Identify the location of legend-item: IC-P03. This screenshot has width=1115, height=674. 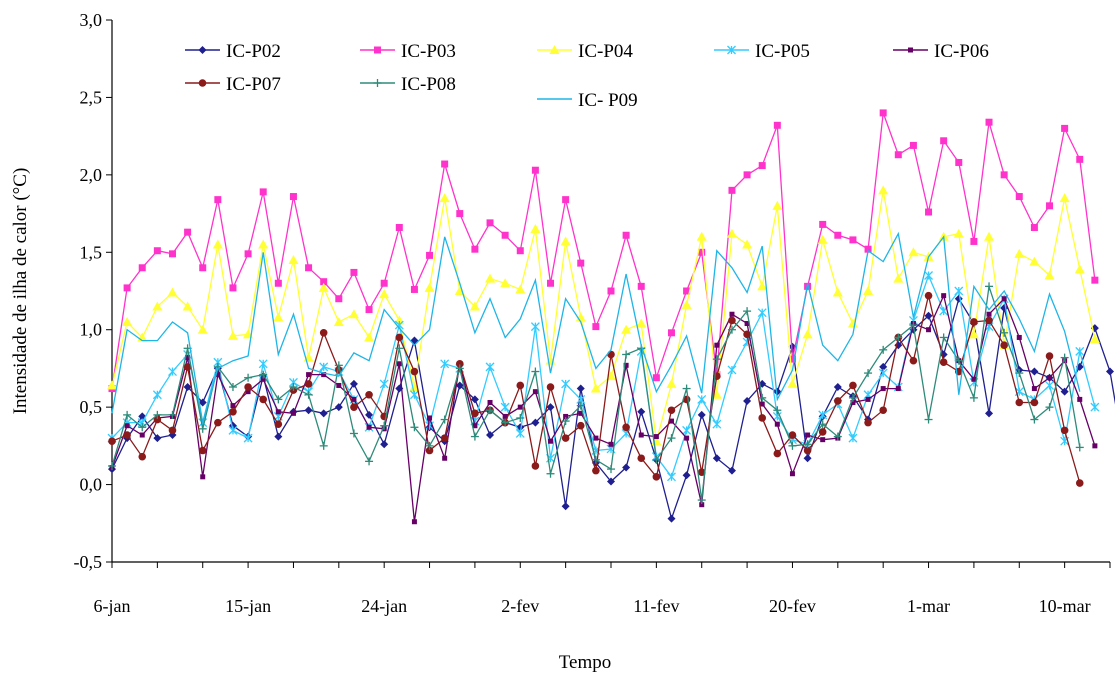
(408, 51).